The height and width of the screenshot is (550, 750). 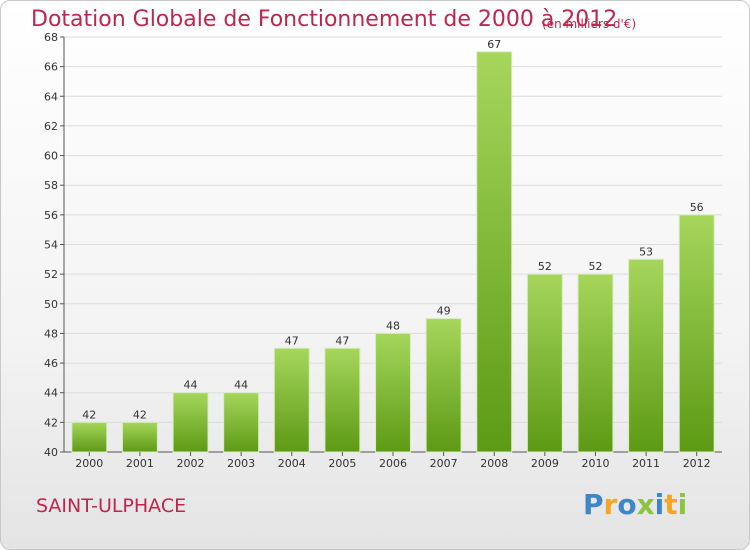 I want to click on y-tick-label: 56, so click(x=51, y=215).